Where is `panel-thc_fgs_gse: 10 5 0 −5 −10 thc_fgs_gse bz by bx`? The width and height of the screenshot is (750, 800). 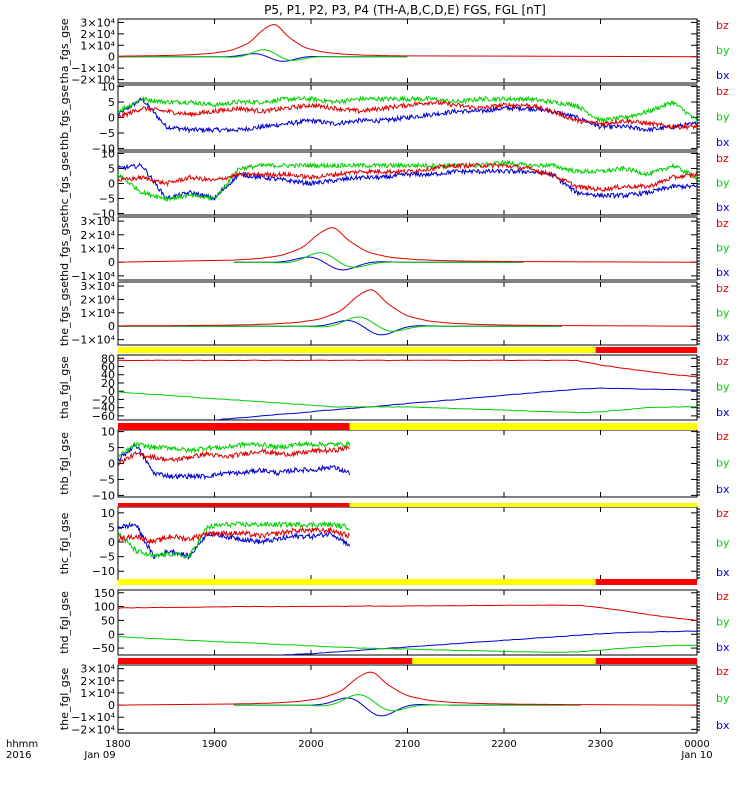 panel-thc_fgs_gse: 10 5 0 −5 −10 thc_fgs_gse bz by bx is located at coordinates (394, 184).